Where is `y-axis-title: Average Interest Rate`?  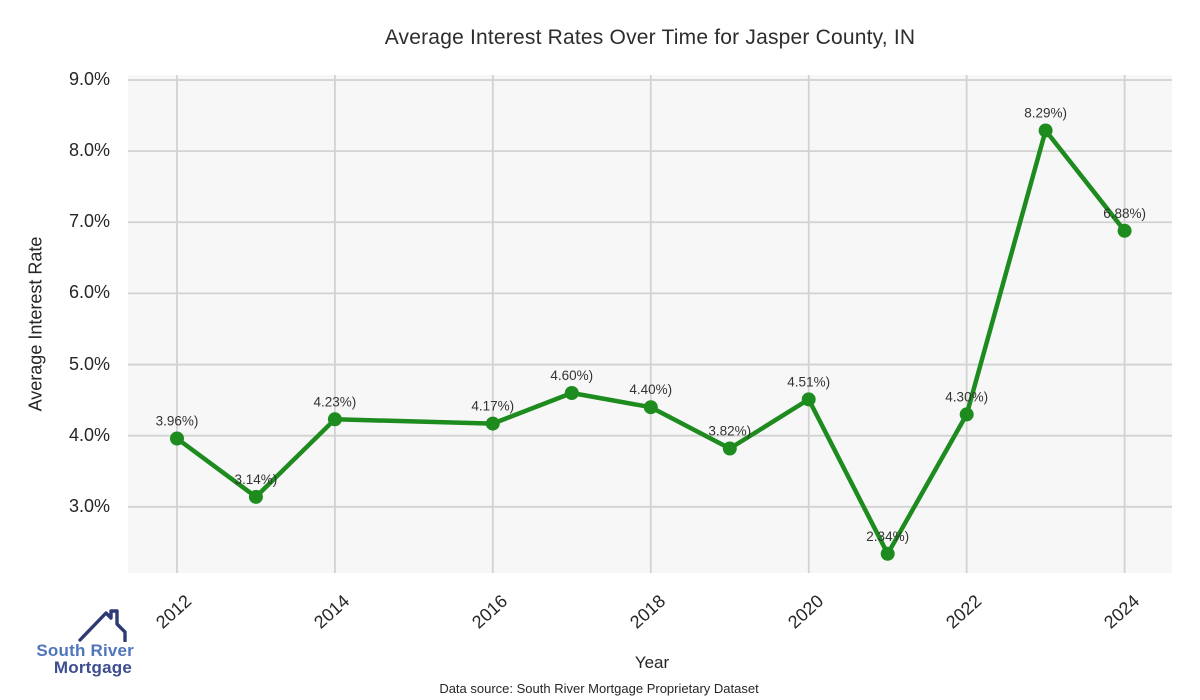 y-axis-title: Average Interest Rate is located at coordinates (35, 324).